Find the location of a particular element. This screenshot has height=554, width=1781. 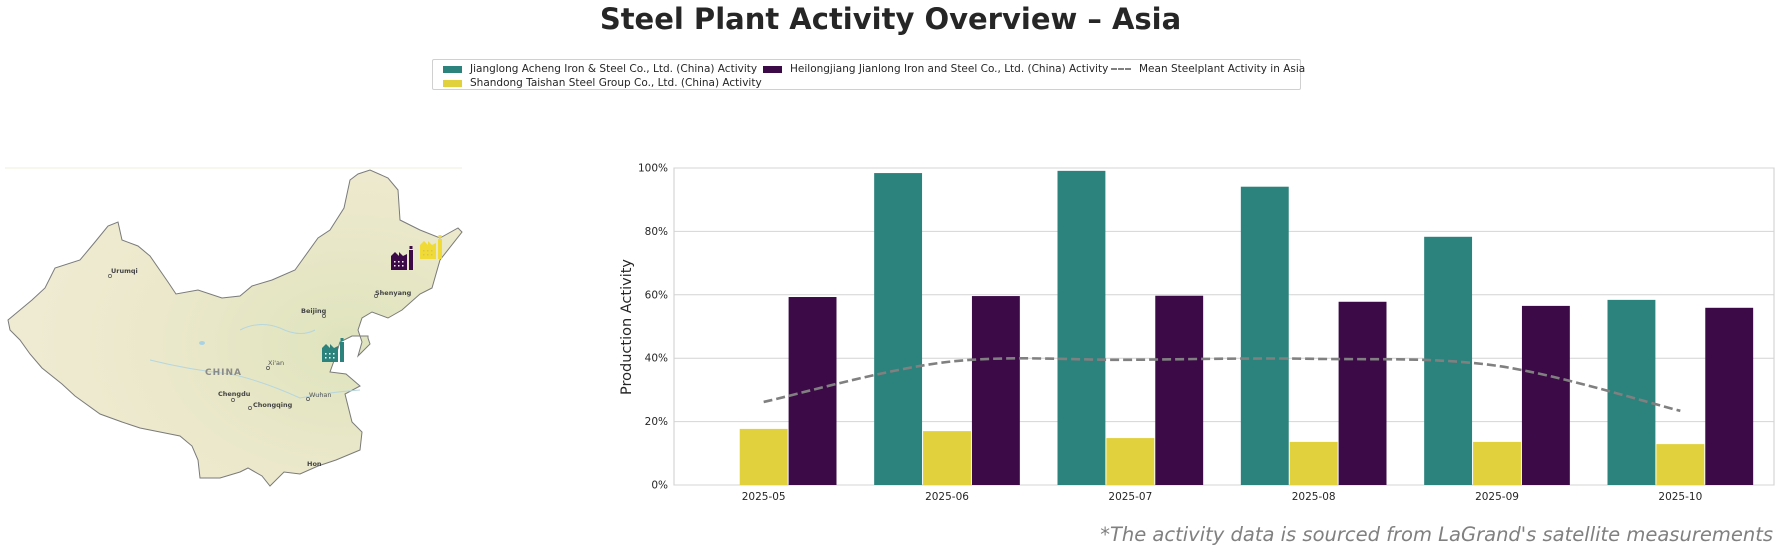

y-tick-label: 20% is located at coordinates (656, 422).